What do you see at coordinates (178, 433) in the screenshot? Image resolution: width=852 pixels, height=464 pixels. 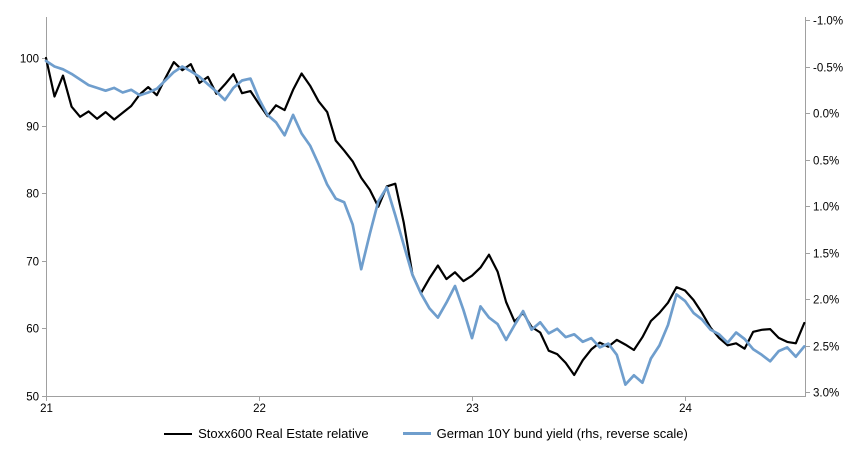 I see `legend-line-swatch-stoxx600` at bounding box center [178, 433].